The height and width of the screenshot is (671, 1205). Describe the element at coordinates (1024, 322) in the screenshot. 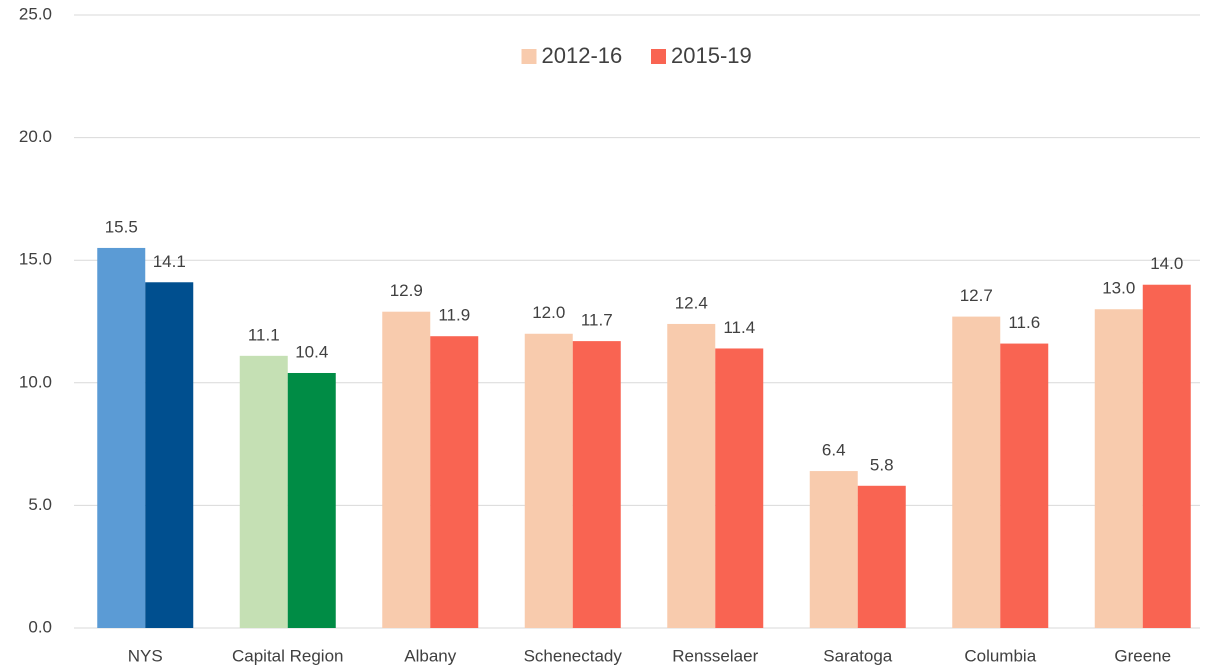

I see `data-label: 11.6` at that location.